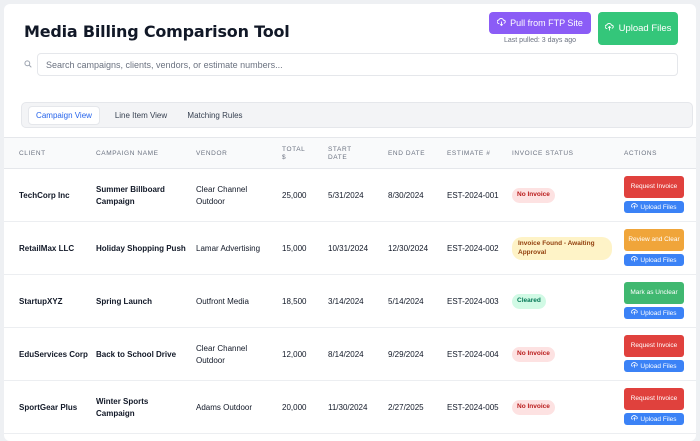 The height and width of the screenshot is (441, 700). What do you see at coordinates (141, 248) in the screenshot?
I see `cell-campaign: Holiday Shopping Push` at bounding box center [141, 248].